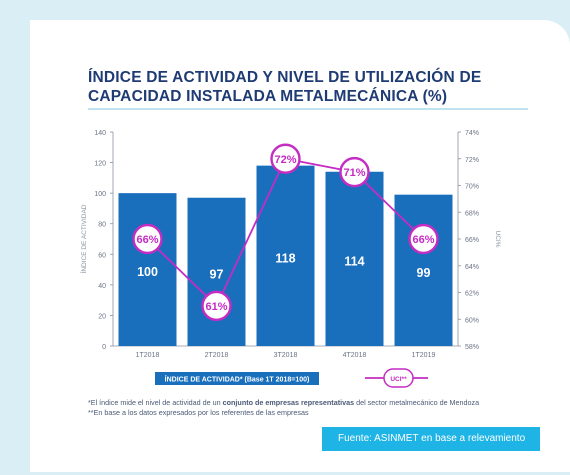 The height and width of the screenshot is (475, 570). Describe the element at coordinates (288, 402) in the screenshot. I see `footnote-1-bold: conjunto de empresas representativas` at that location.